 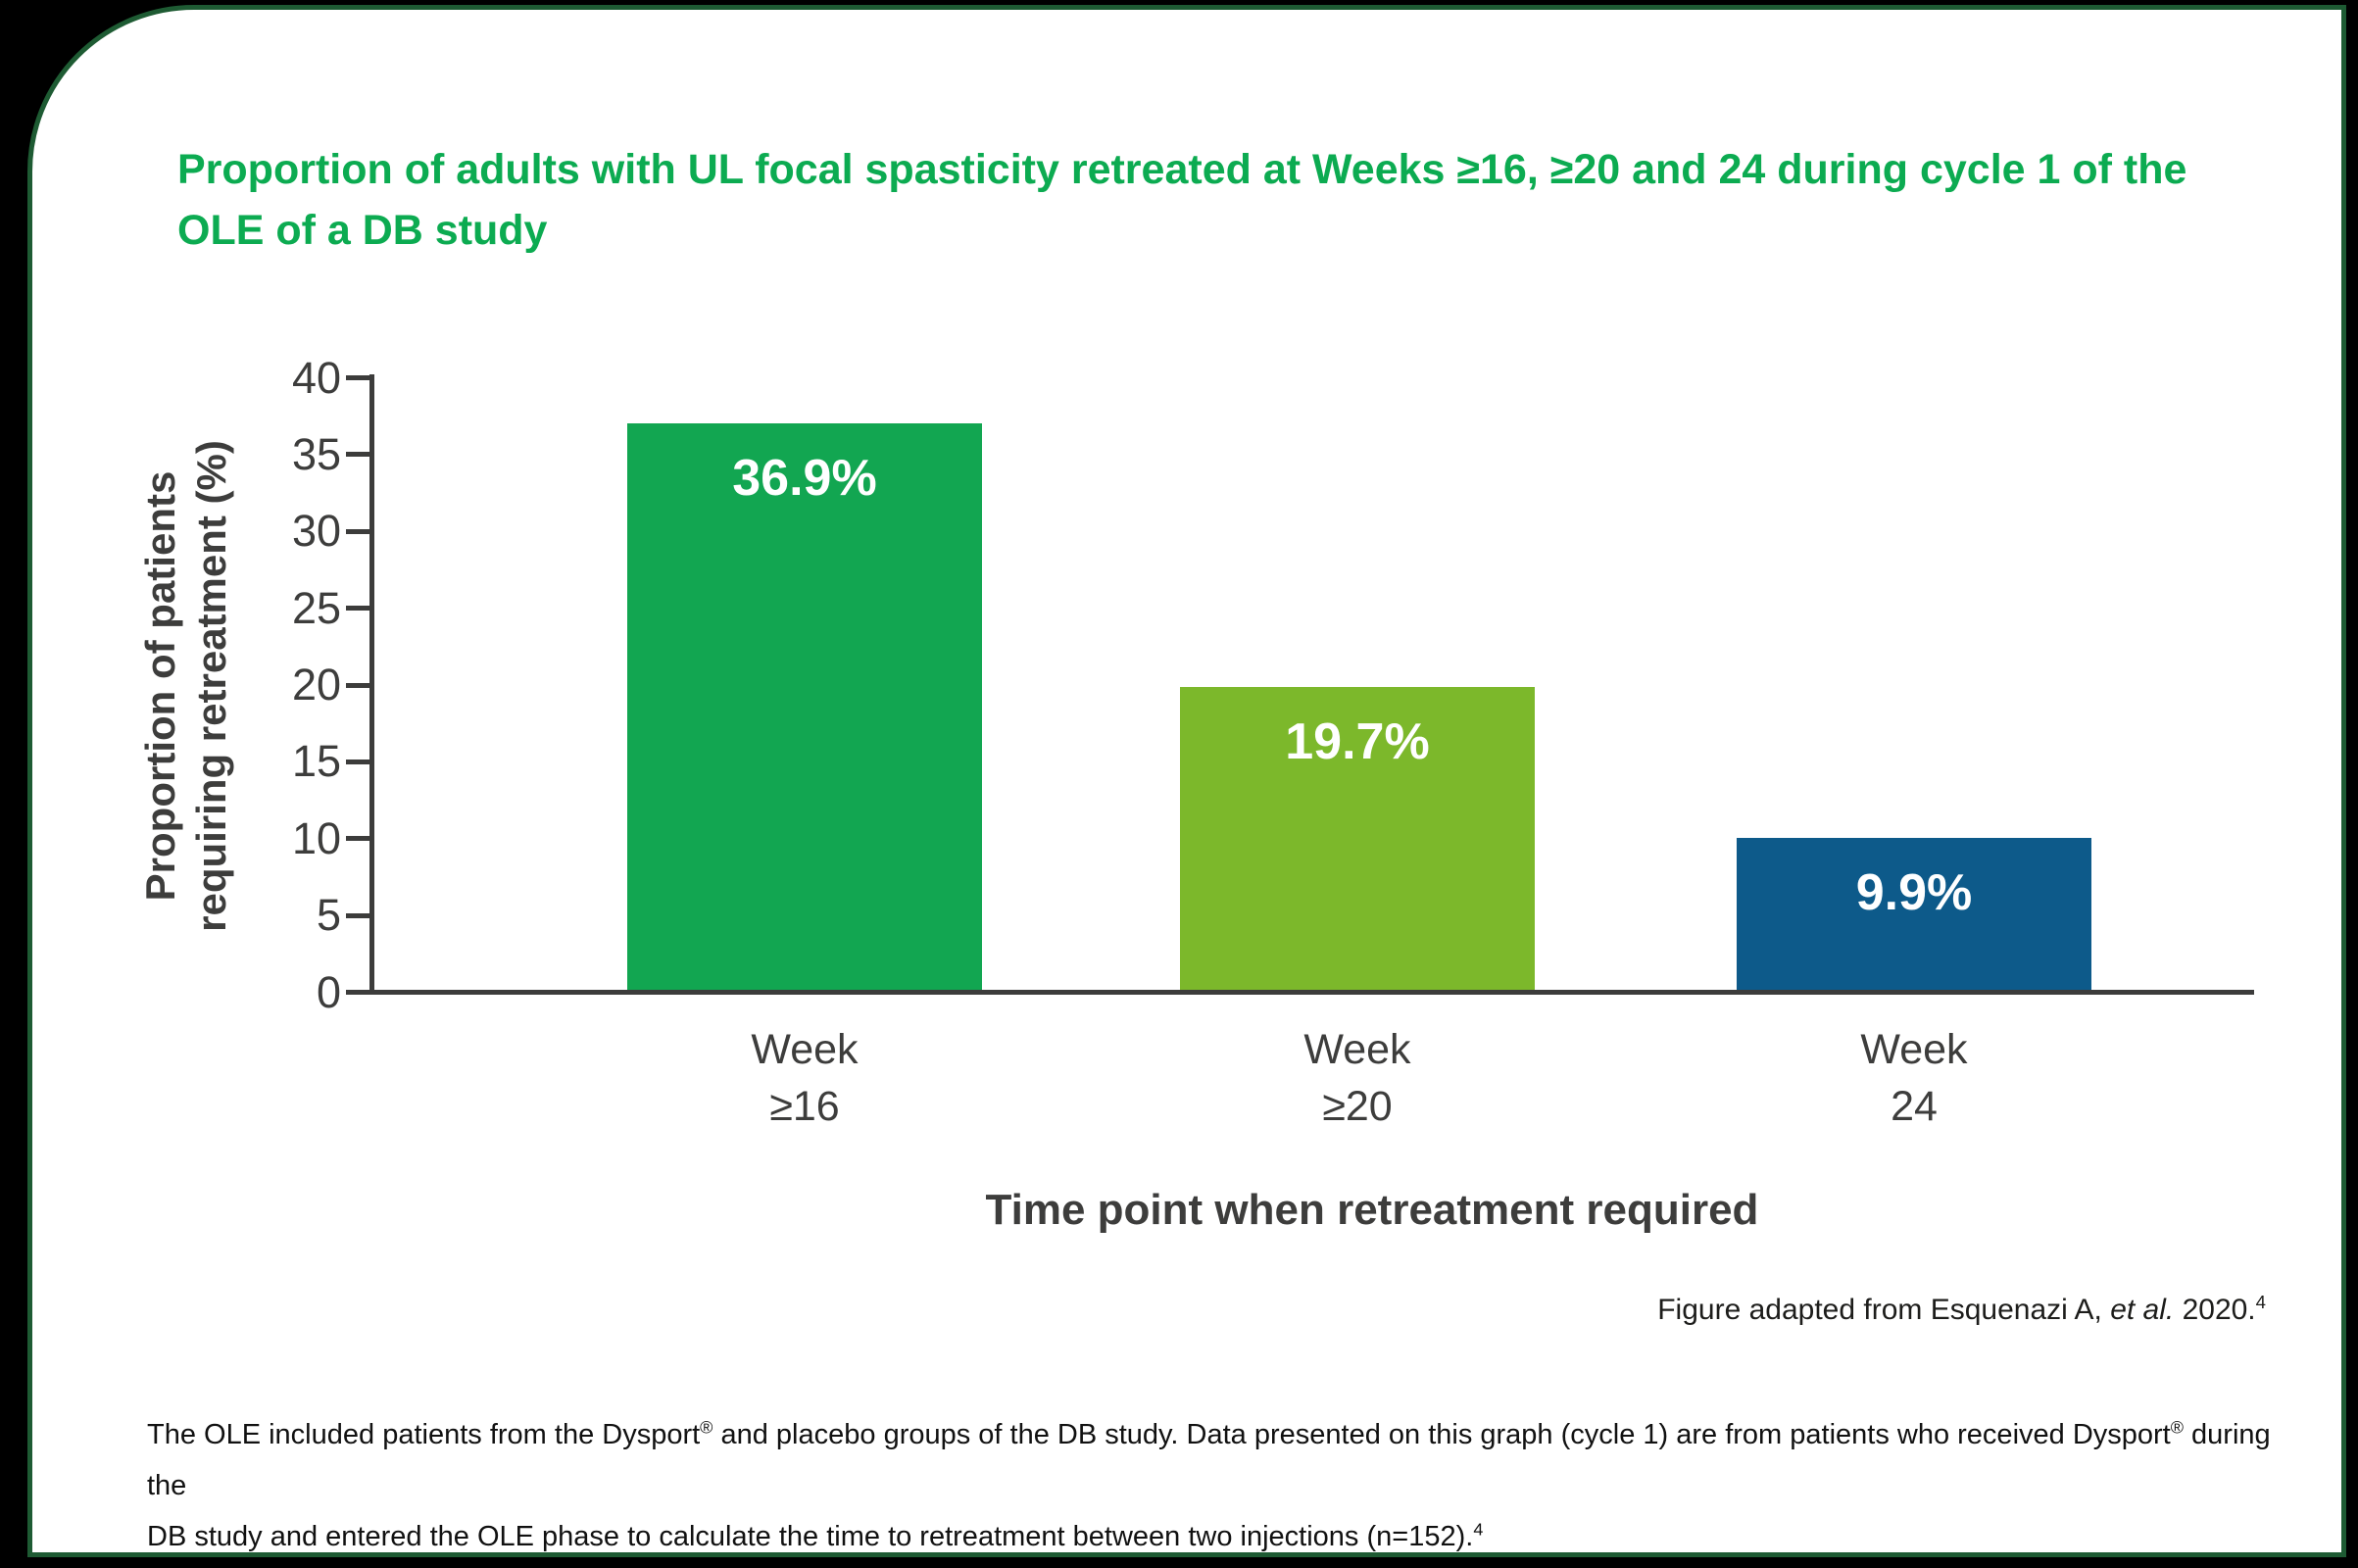 What do you see at coordinates (1884, 1310) in the screenshot?
I see `caption-text: Figure adapted from Esquenazi A,` at bounding box center [1884, 1310].